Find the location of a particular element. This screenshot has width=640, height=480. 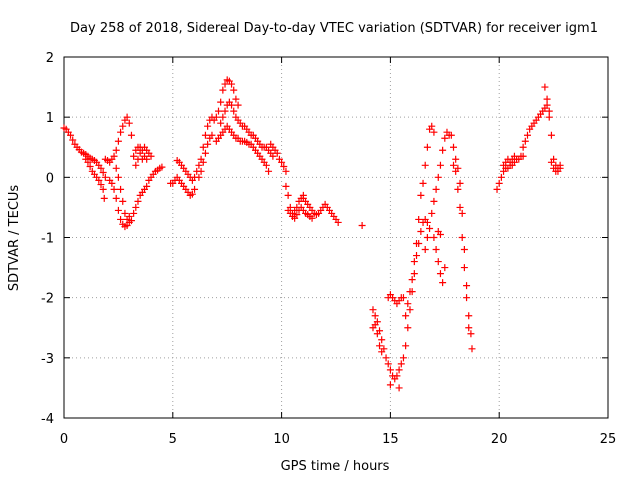

x-tick-label: 15 is located at coordinates (390, 439).